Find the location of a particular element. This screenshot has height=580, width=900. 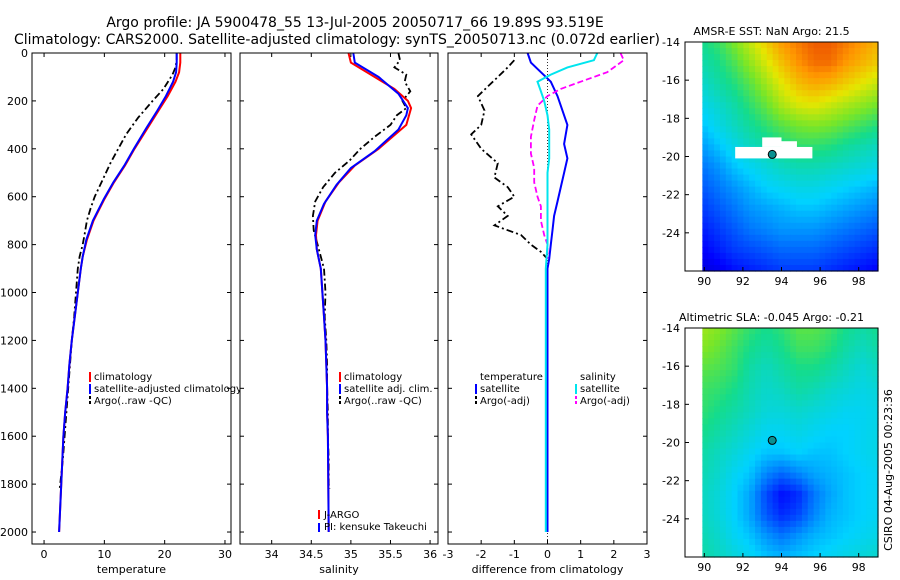

y-tick-label: 1400 is located at coordinates (14, 388).